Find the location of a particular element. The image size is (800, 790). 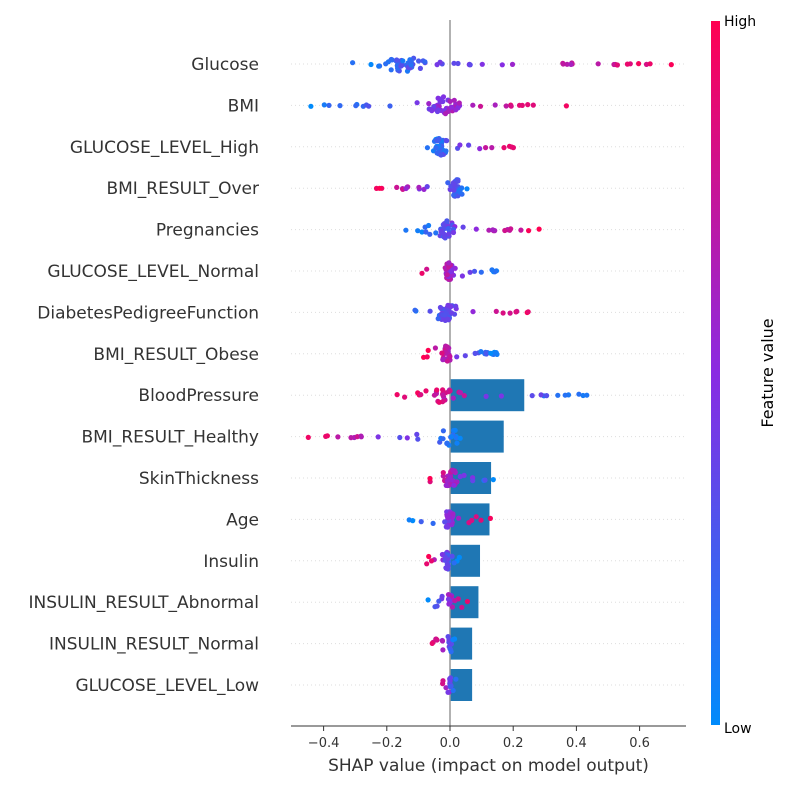

x-tick-label: 0.6 is located at coordinates (639, 743).